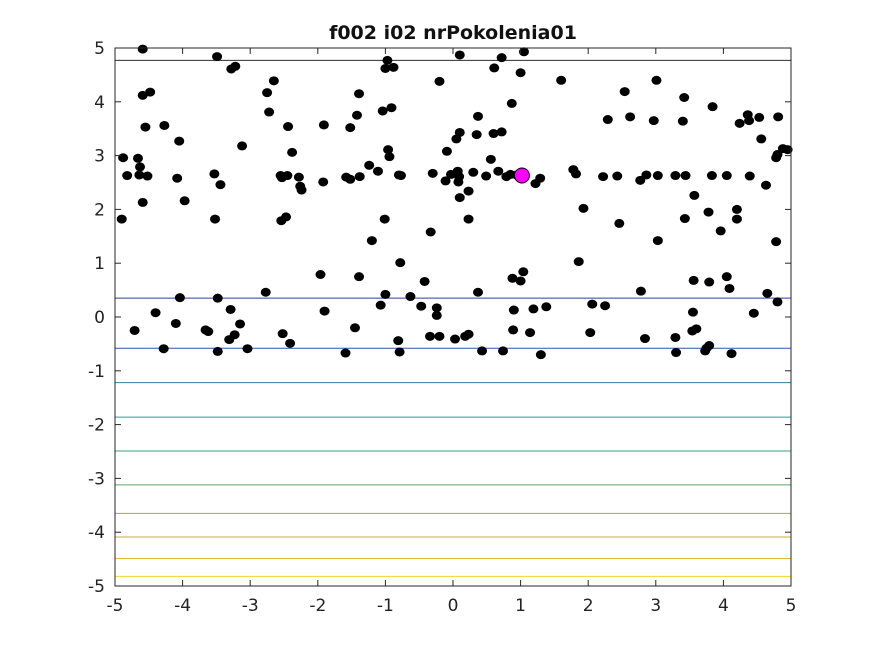 The width and height of the screenshot is (875, 656). Describe the element at coordinates (115, 606) in the screenshot. I see `x-tick-label: -5` at that location.